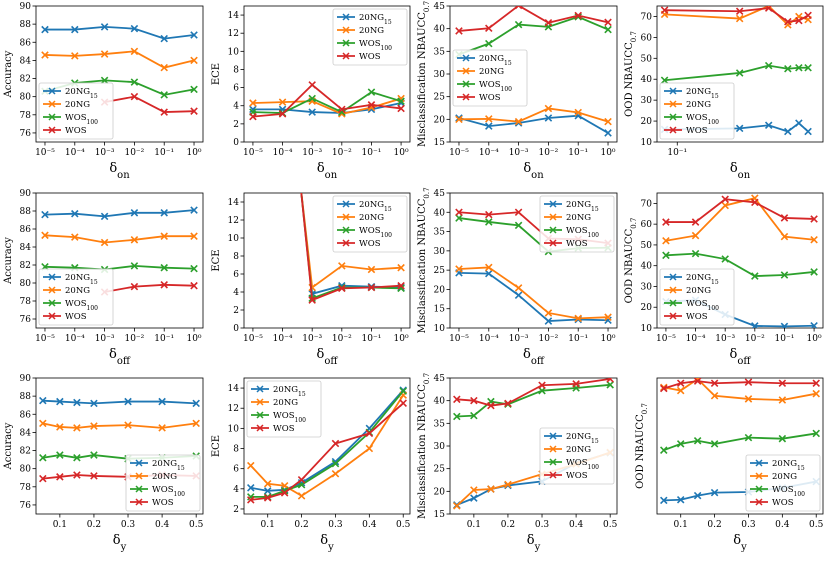  What do you see at coordinates (216, 260) in the screenshot?
I see `y-axis-label: ECE` at bounding box center [216, 260].